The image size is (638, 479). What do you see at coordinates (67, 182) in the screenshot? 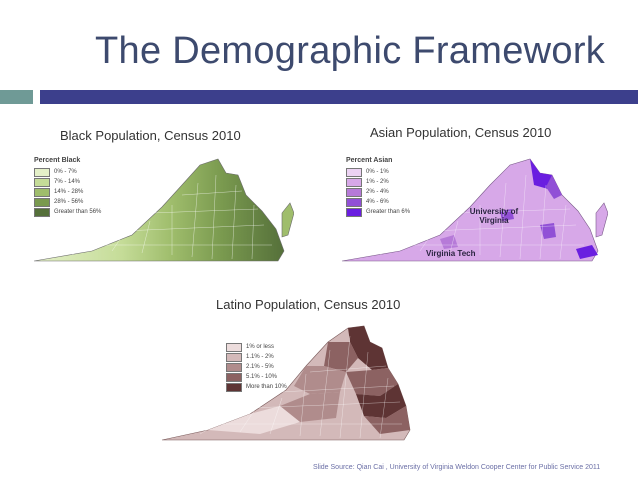
I see `legend-item: 7% - 14%` at bounding box center [67, 182].